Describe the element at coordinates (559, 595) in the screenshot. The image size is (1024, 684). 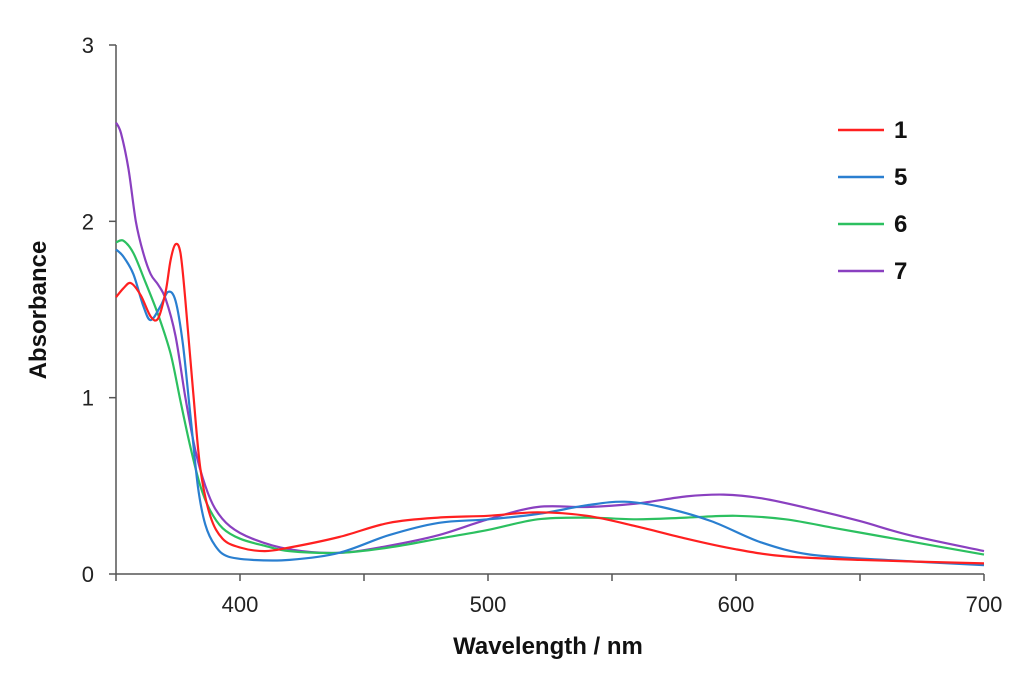
I see `x-axis-ticks: 400 500 600 700` at that location.